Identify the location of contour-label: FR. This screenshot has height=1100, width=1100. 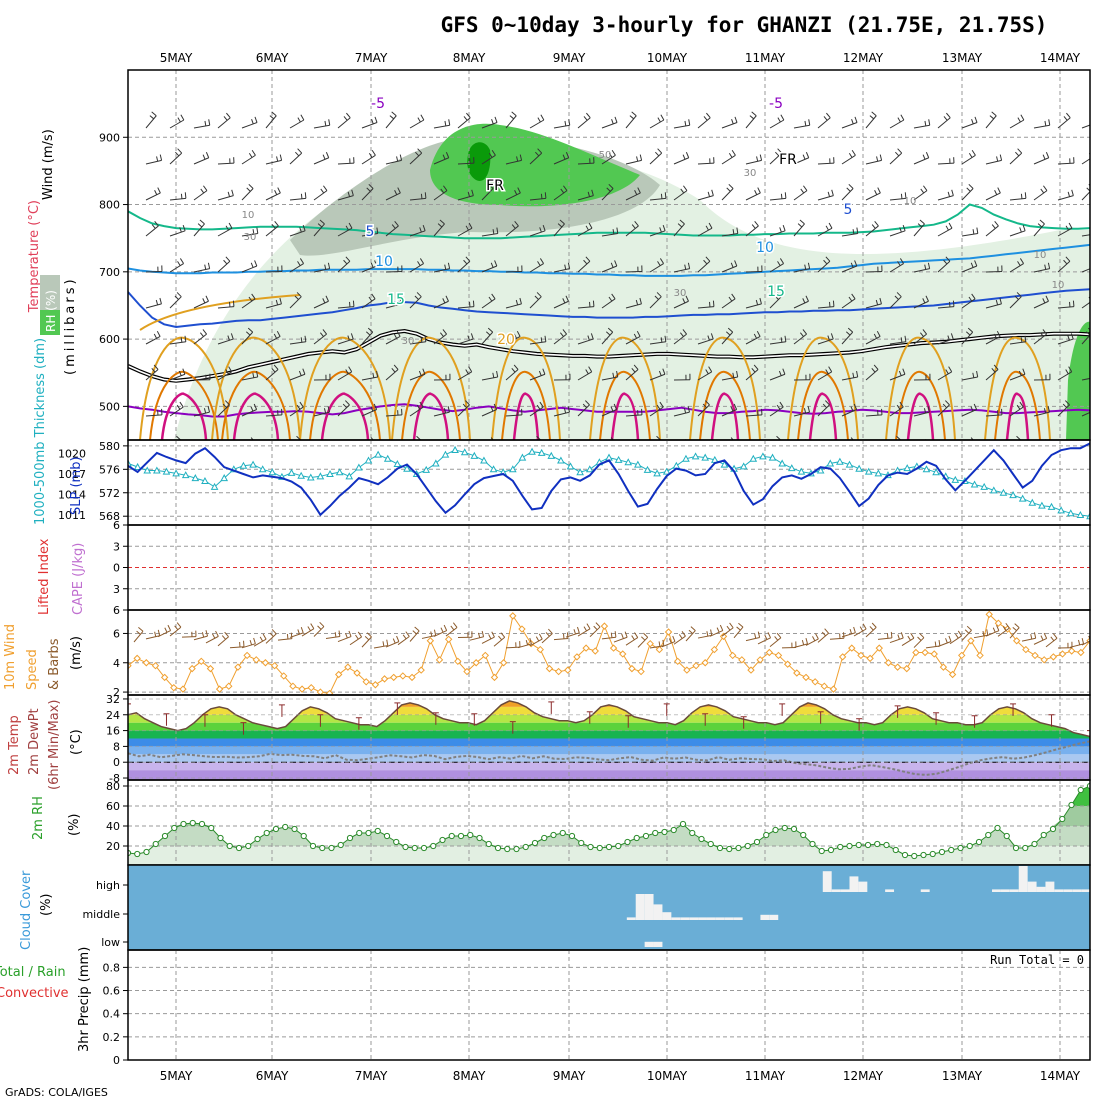
(495, 186).